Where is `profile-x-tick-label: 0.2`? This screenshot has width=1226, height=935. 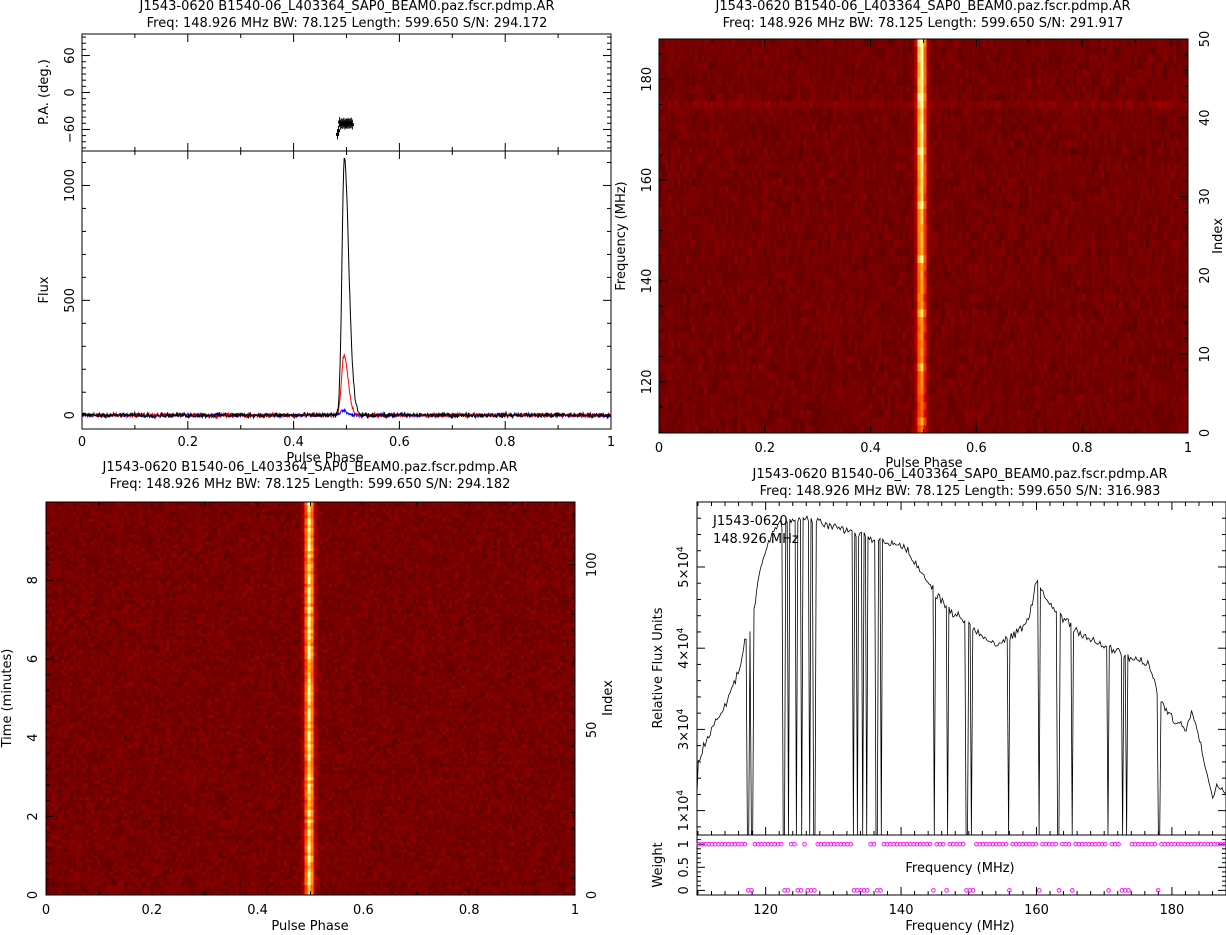 profile-x-tick-label: 0.2 is located at coordinates (187, 442).